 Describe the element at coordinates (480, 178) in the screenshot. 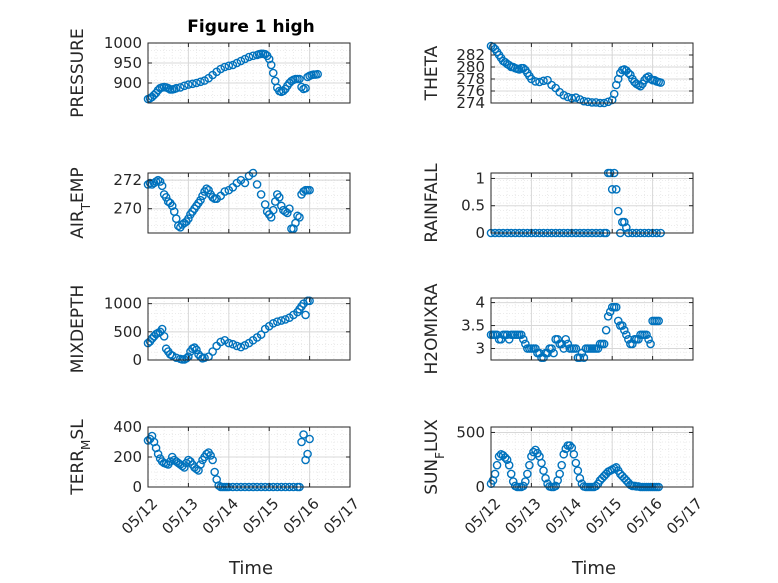

I see `y-tick-label: 1` at that location.